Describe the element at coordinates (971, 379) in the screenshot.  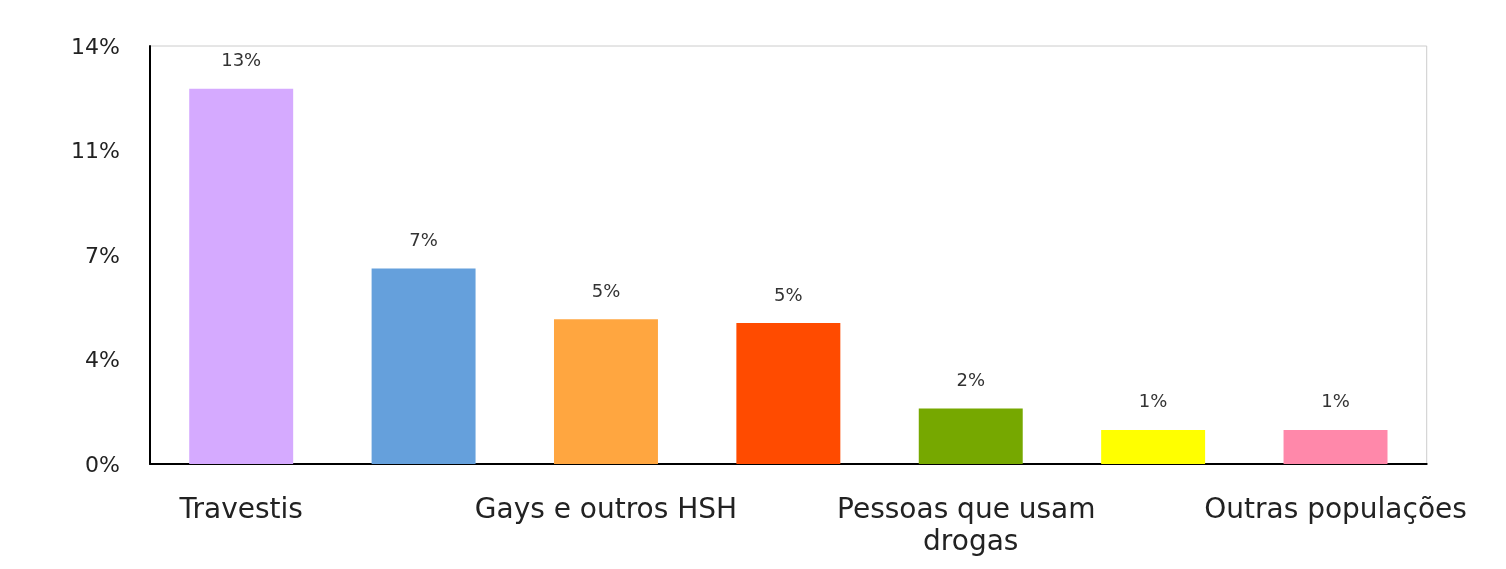
I see `data-label: 2%` at that location.